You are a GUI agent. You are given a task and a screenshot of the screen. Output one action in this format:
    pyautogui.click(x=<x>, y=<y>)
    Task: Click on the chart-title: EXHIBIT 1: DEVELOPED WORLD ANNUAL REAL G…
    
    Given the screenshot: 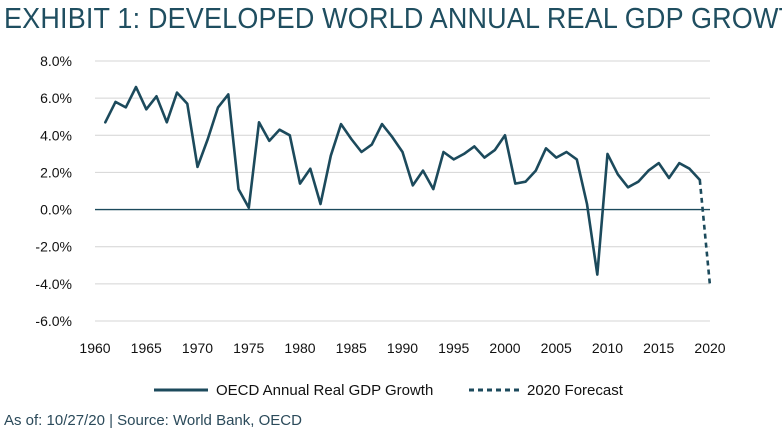 What is the action you would take?
    pyautogui.click(x=393, y=19)
    